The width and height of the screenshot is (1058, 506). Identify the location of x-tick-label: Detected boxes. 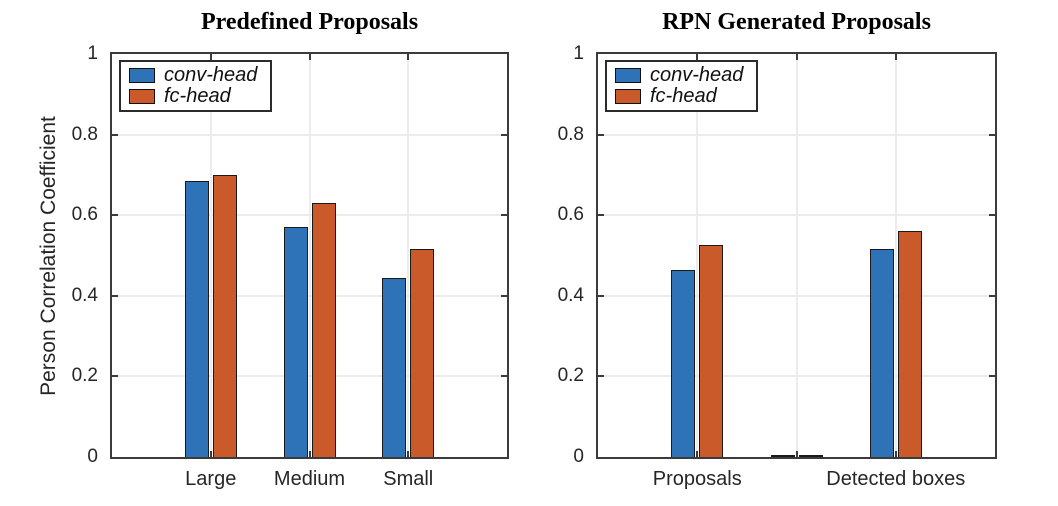
(896, 479).